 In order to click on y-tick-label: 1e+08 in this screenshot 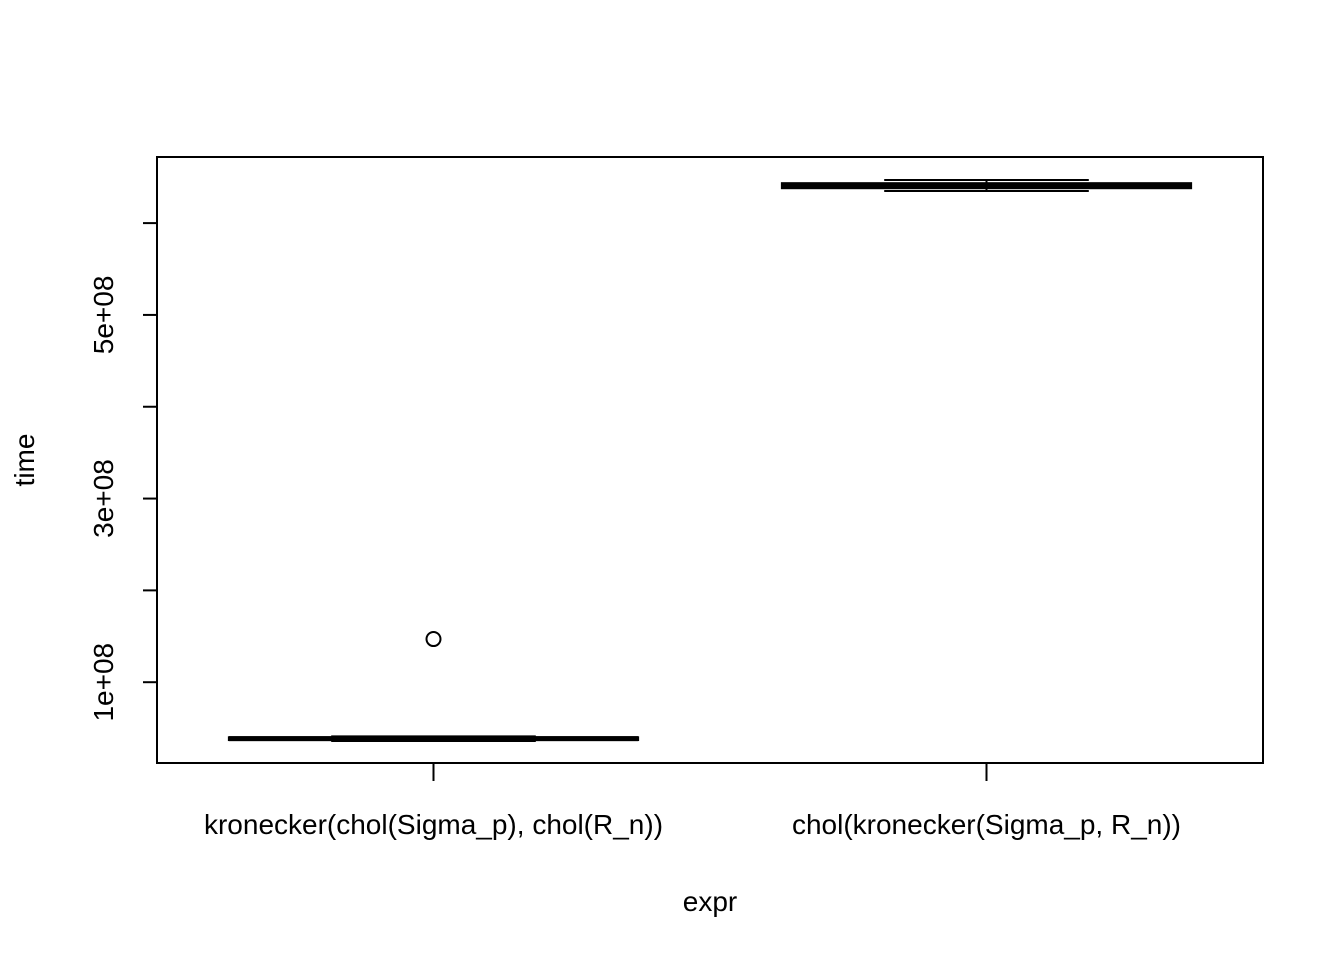, I will do `click(103, 682)`.